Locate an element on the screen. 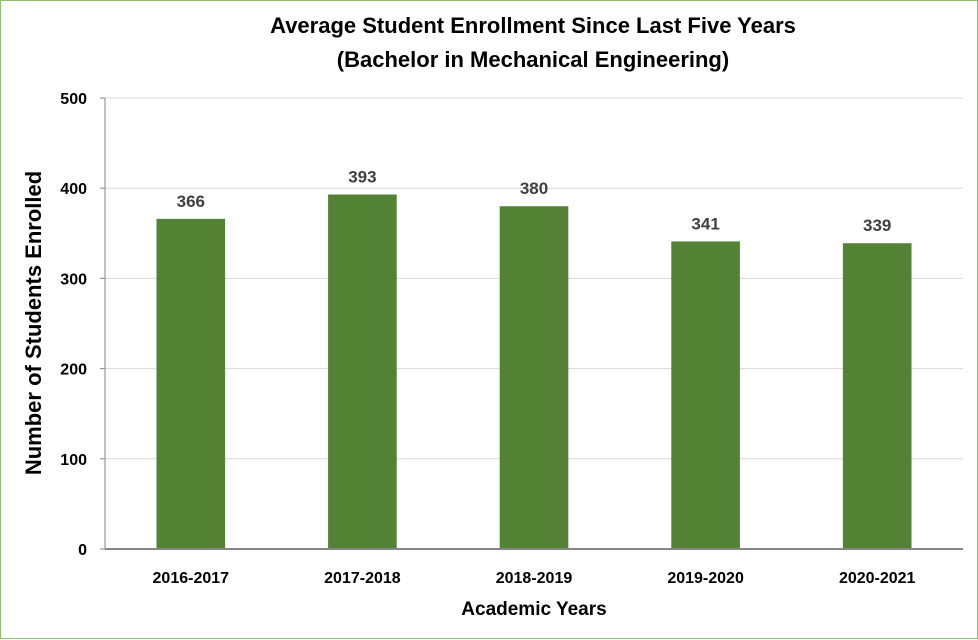 The width and height of the screenshot is (978, 640). x-tick-label: 2019-2020 is located at coordinates (705, 578).